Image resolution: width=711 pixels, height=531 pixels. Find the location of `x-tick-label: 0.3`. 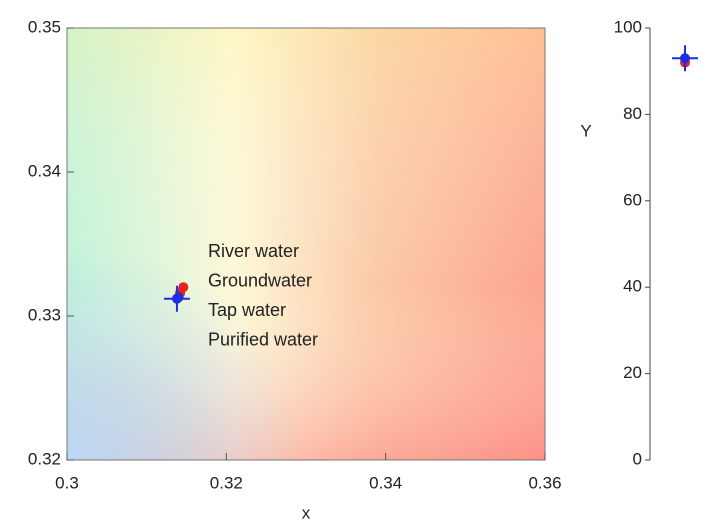

x-tick-label: 0.3 is located at coordinates (67, 482).